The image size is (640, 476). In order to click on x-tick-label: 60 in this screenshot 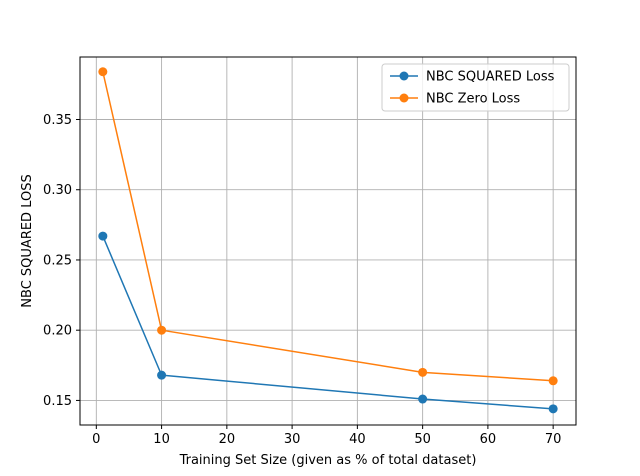, I will do `click(488, 439)`.